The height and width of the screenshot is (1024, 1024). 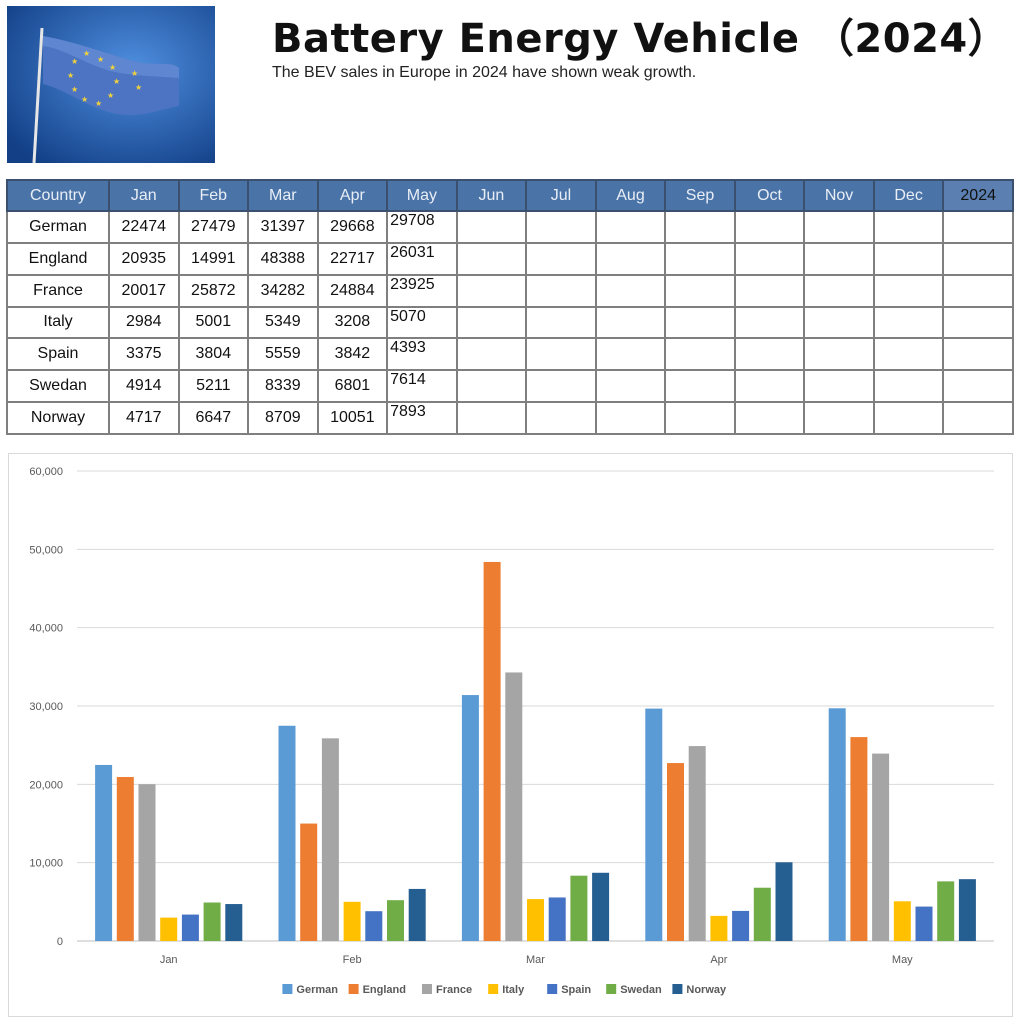 I want to click on bar-italy-feb, so click(x=352, y=921).